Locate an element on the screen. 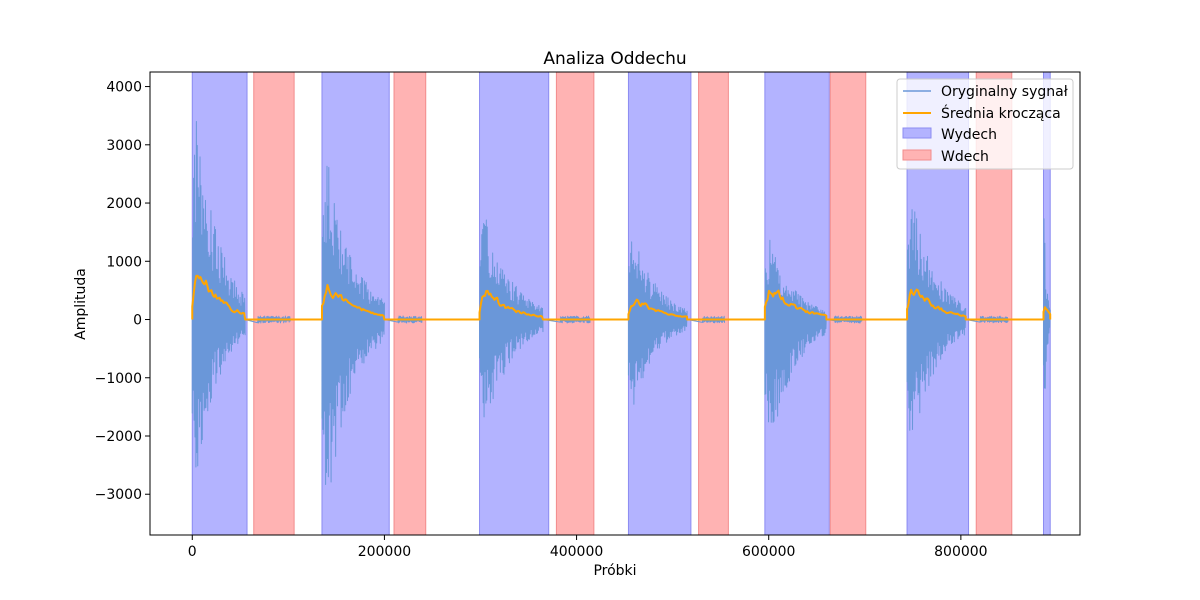 Image resolution: width=1200 pixels, height=600 pixels. legend-inhale-swatch is located at coordinates (917, 155).